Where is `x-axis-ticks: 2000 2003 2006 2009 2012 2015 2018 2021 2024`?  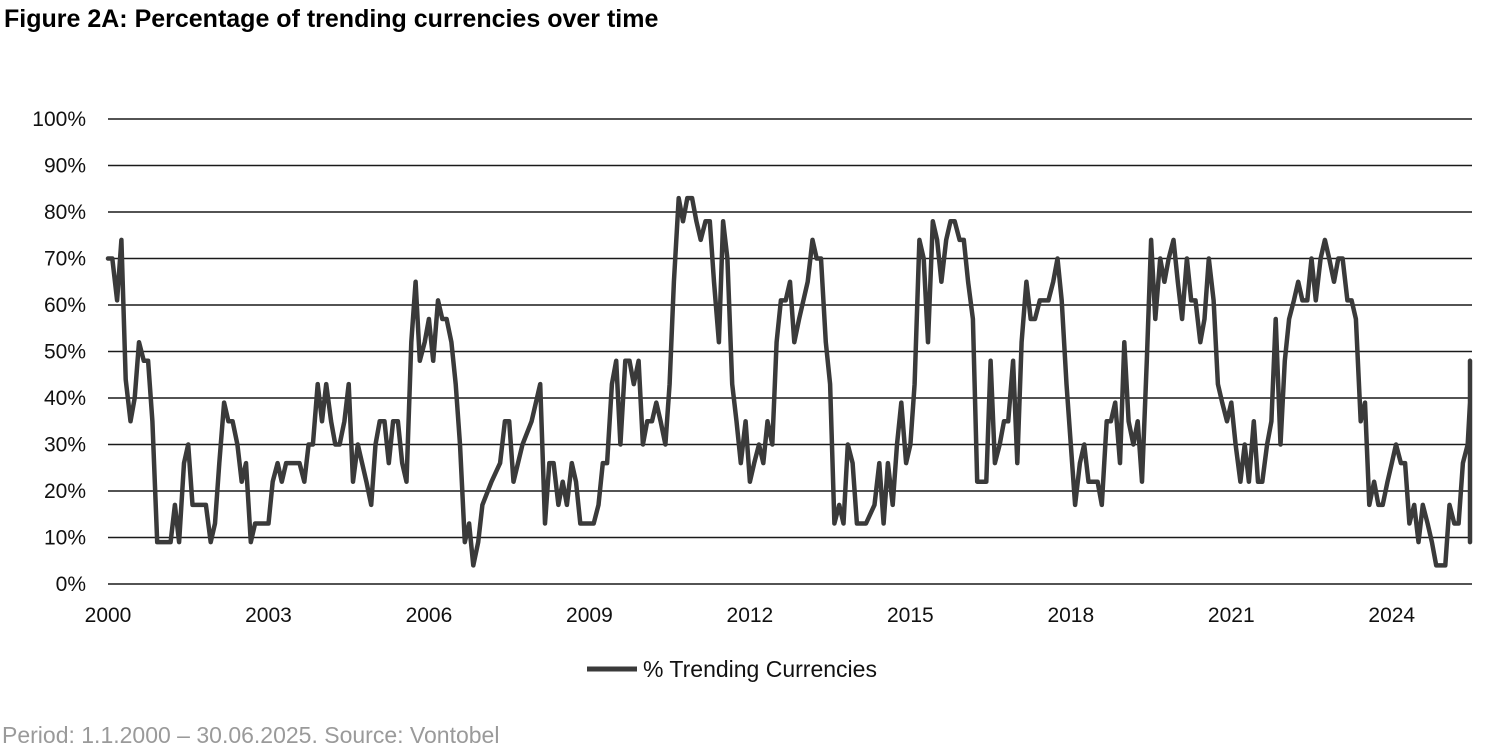 x-axis-ticks: 2000 2003 2006 2009 2012 2015 2018 2021 2024 is located at coordinates (750, 615).